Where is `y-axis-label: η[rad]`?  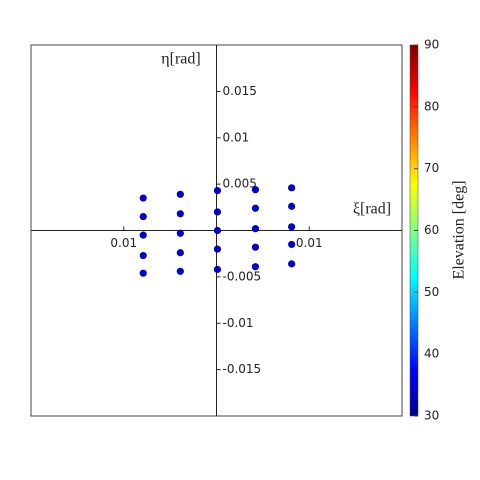 y-axis-label: η[rad] is located at coordinates (180, 59).